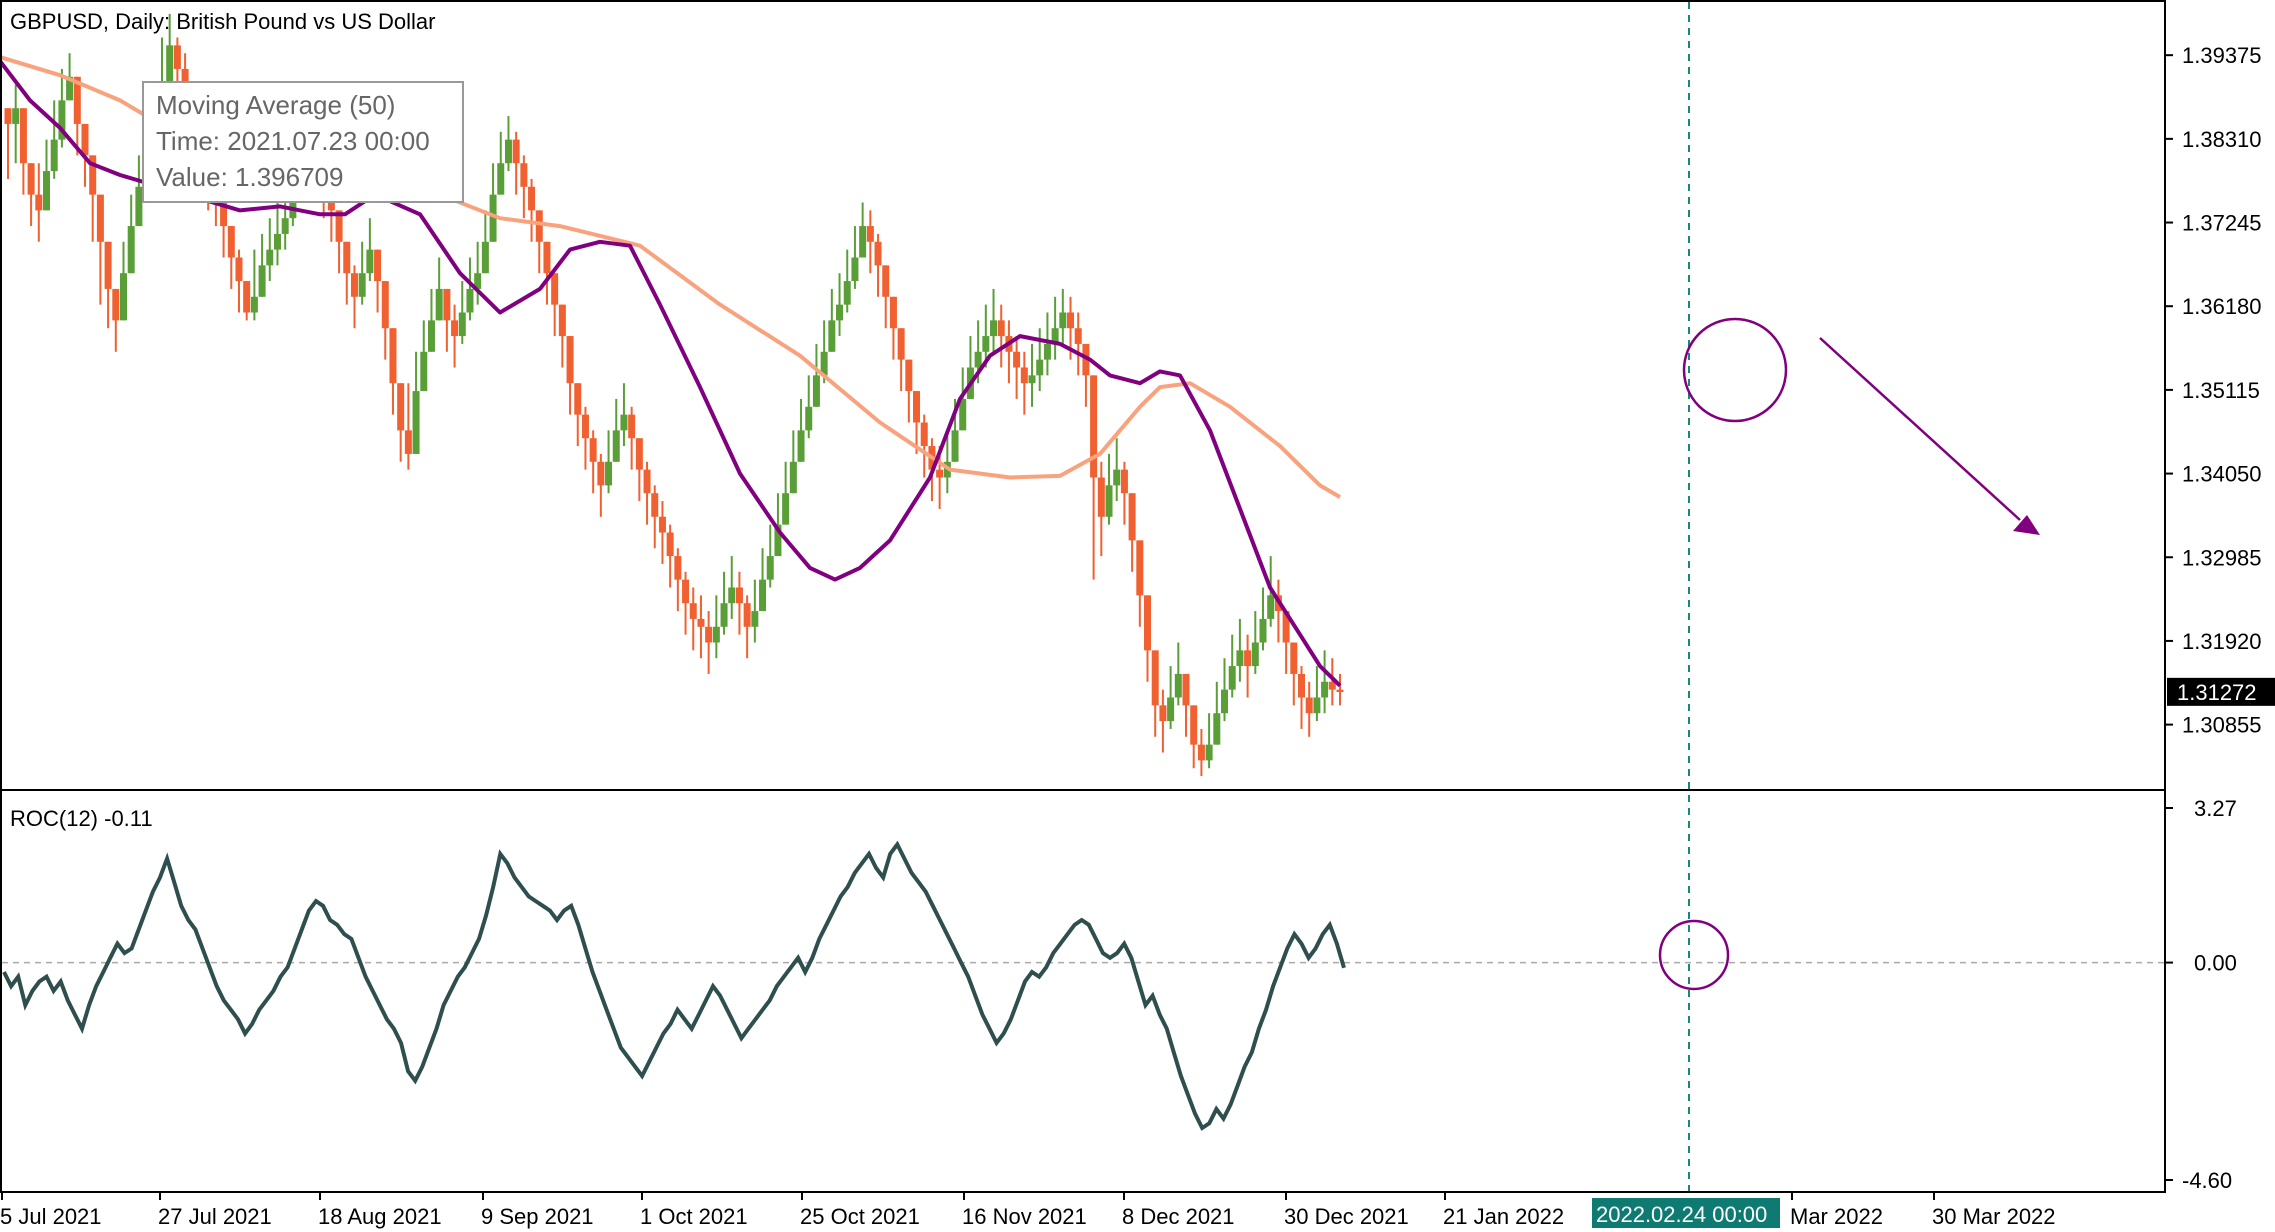 The image size is (2275, 1232). What do you see at coordinates (1694, 955) in the screenshot?
I see `crossover-circle-roc` at bounding box center [1694, 955].